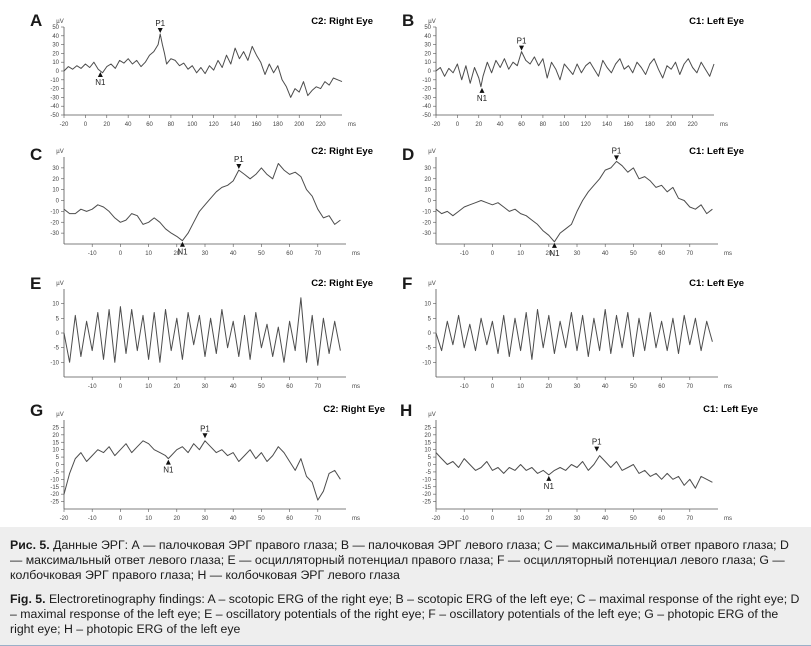  I want to click on chart-g-xtick-label: 60, so click(289, 519).